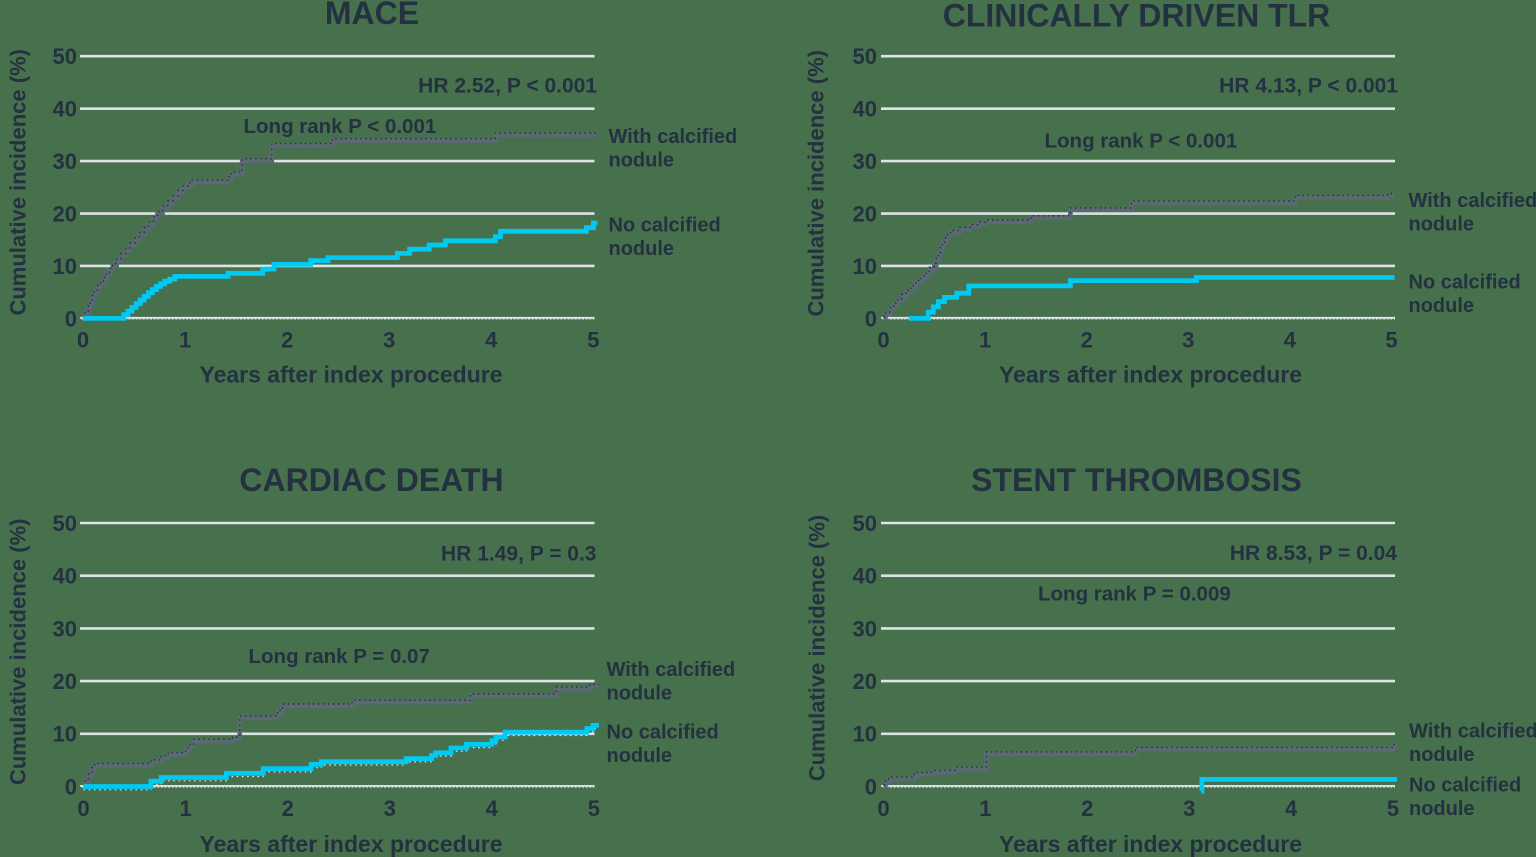  Describe the element at coordinates (1313, 553) in the screenshot. I see `svg-text: HR 8.53, P = 0.04` at that location.